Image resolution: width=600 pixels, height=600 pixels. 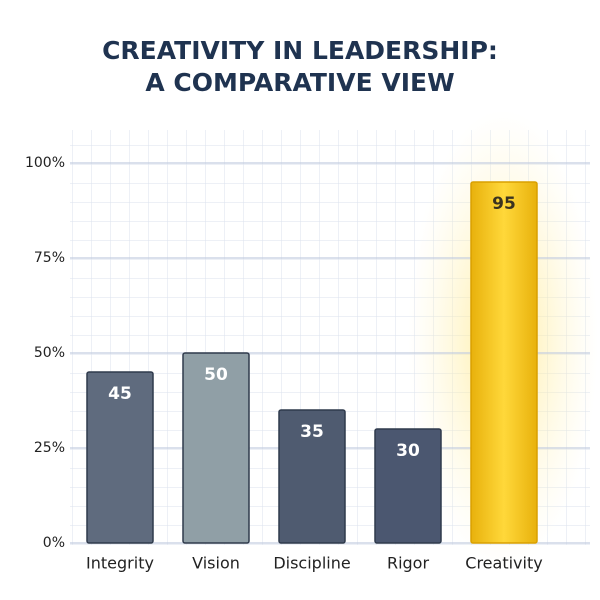 What do you see at coordinates (408, 451) in the screenshot?
I see `value-label: 30` at bounding box center [408, 451].